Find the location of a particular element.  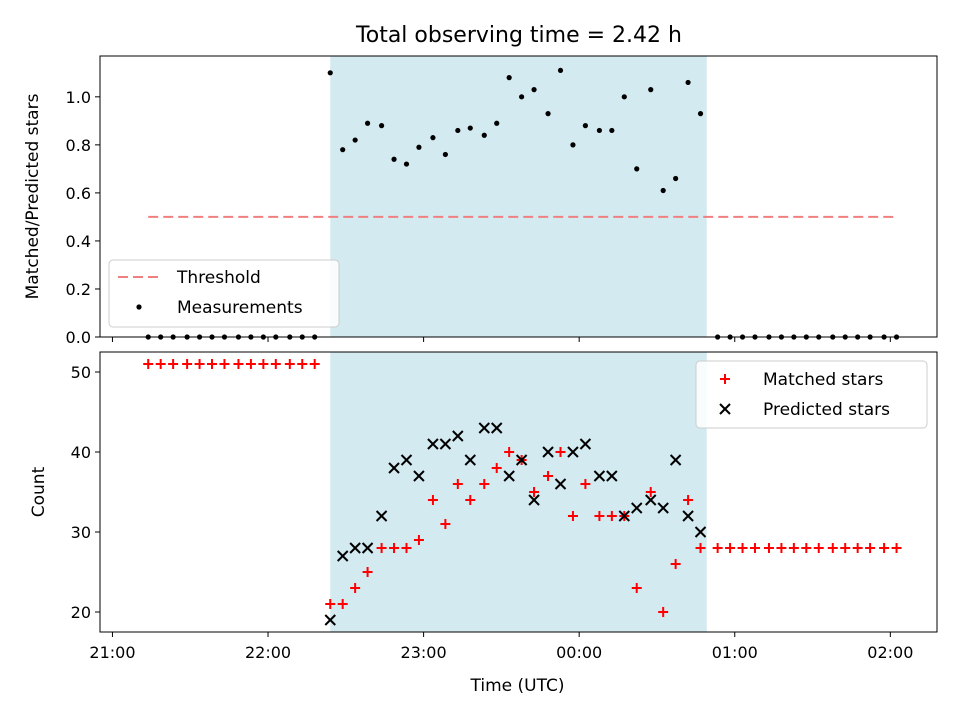

bottom-legend: Matched stars Predicted stars is located at coordinates (811, 394).